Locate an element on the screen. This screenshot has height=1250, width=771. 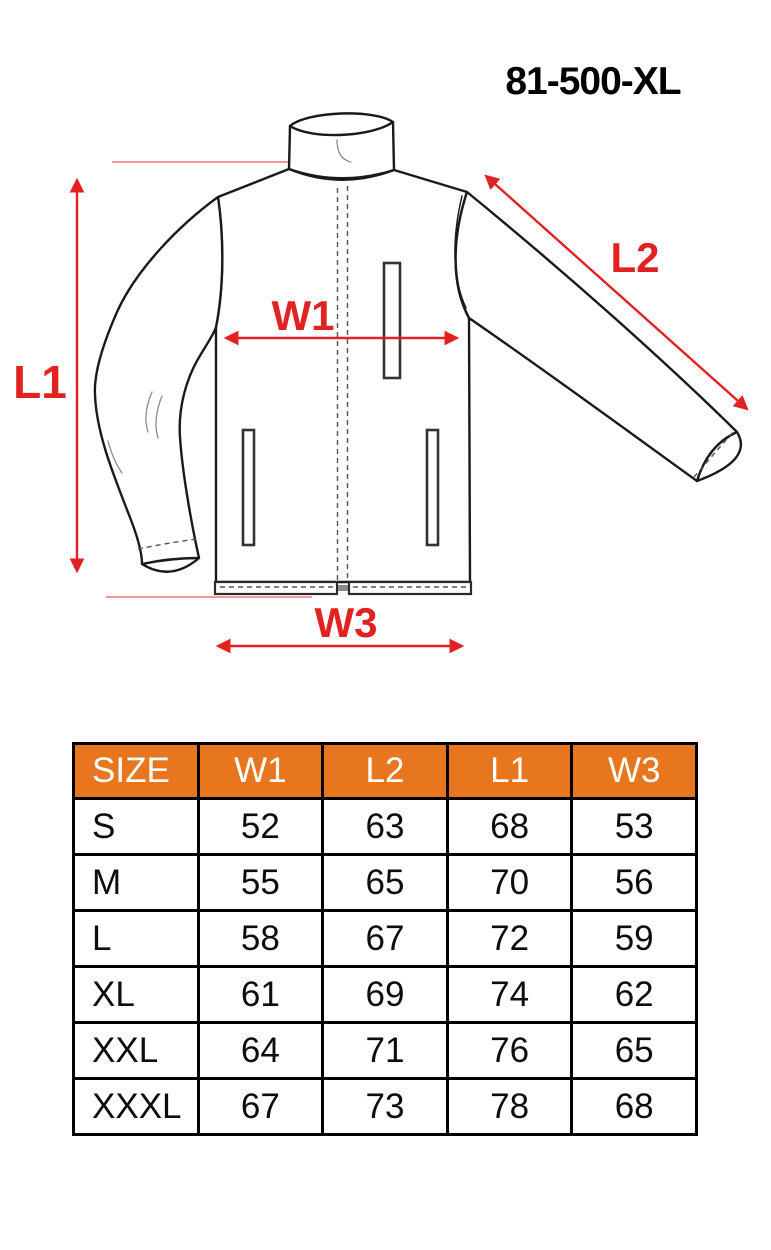
cell-w1: 67 is located at coordinates (260, 1106).